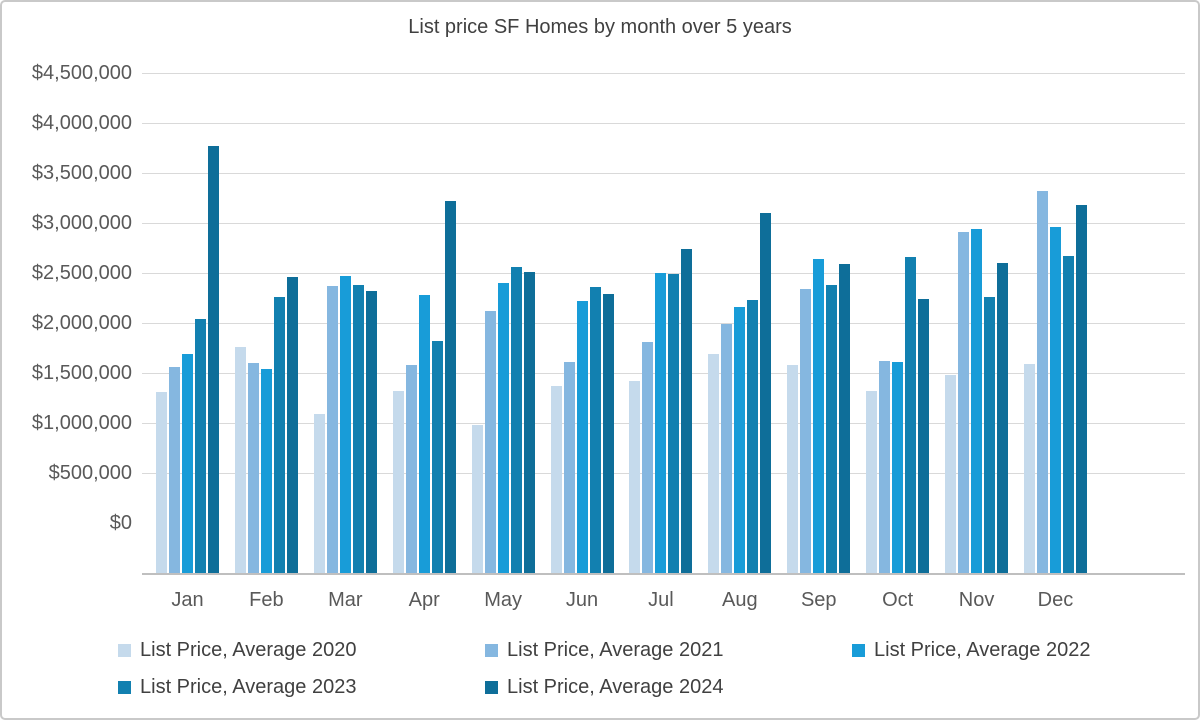  I want to click on bar-may-2024, so click(529, 422).